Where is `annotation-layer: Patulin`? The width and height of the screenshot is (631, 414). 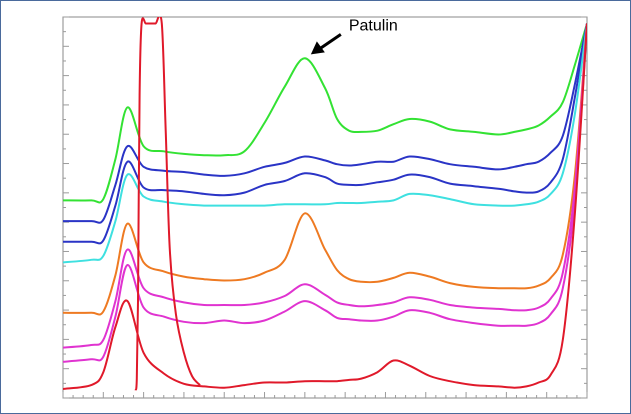
annotation-layer: Patulin is located at coordinates (354, 36).